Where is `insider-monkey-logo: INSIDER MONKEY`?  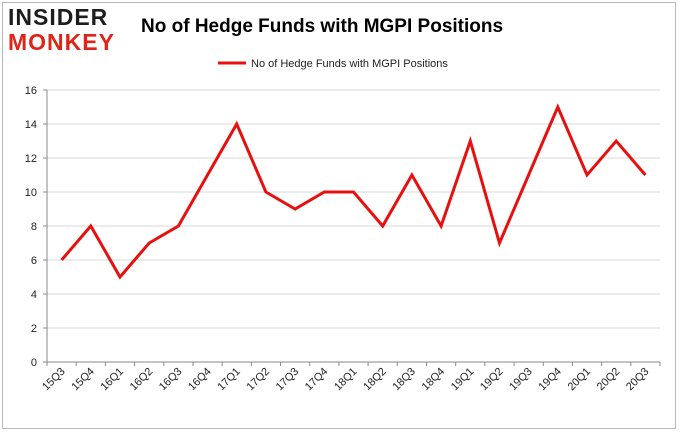 insider-monkey-logo: INSIDER MONKEY is located at coordinates (68, 31).